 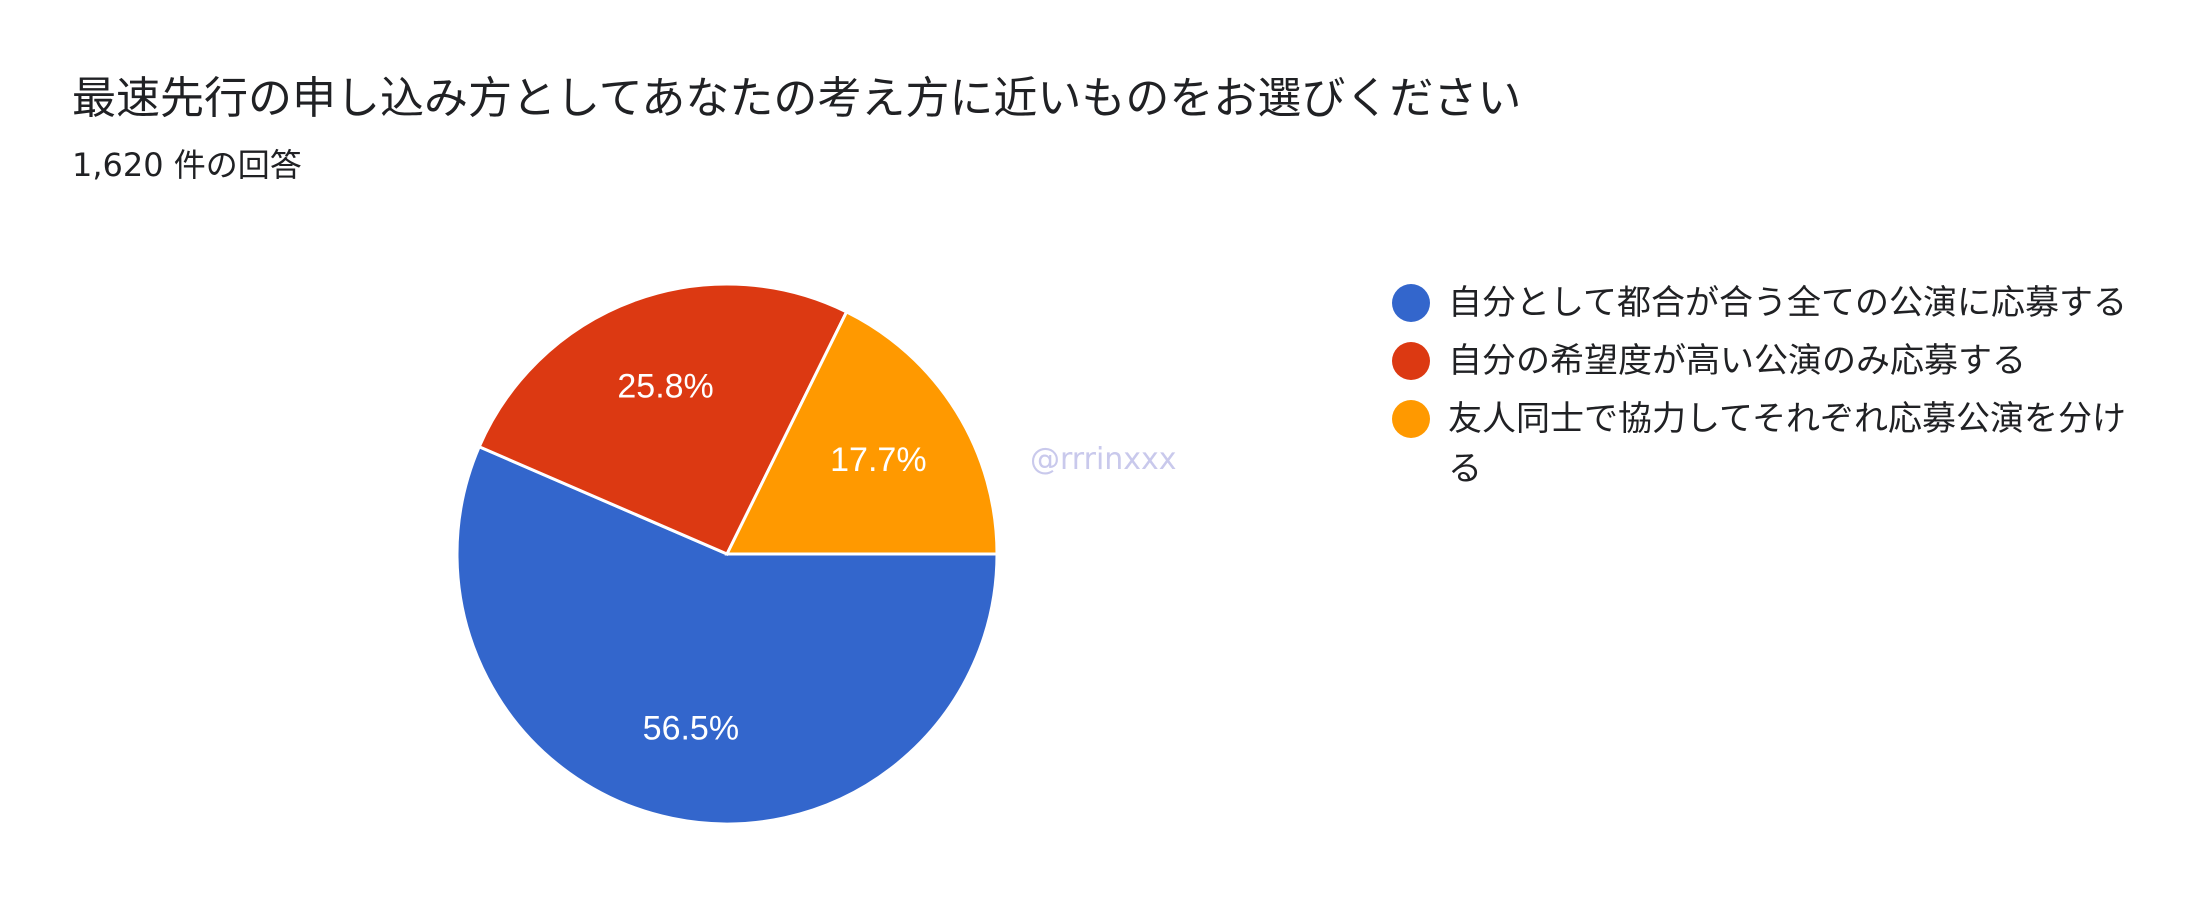 What do you see at coordinates (797, 98) in the screenshot?
I see `chart-title: 最速先行の申し込み方としてあなたの考え方に近いものをお選びください` at bounding box center [797, 98].